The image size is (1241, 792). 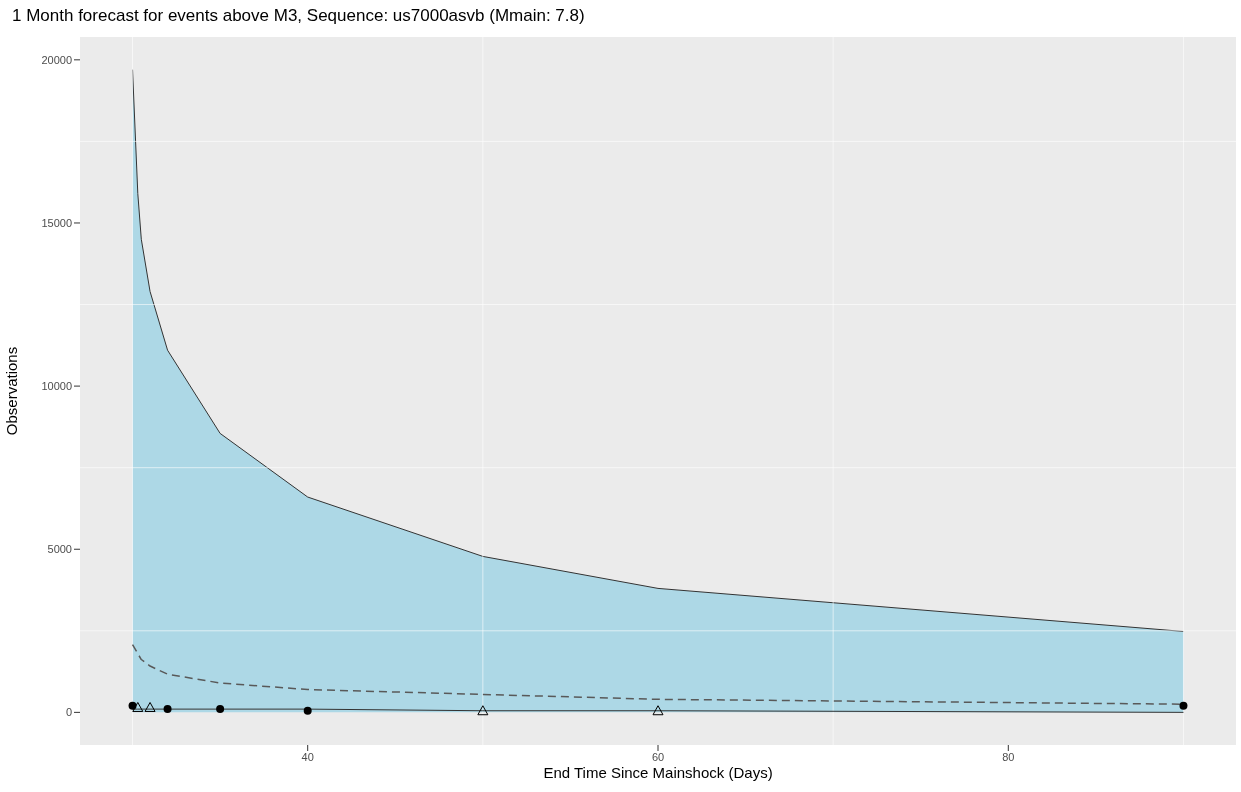 What do you see at coordinates (59, 549) in the screenshot?
I see `y-tick-label: 5000` at bounding box center [59, 549].